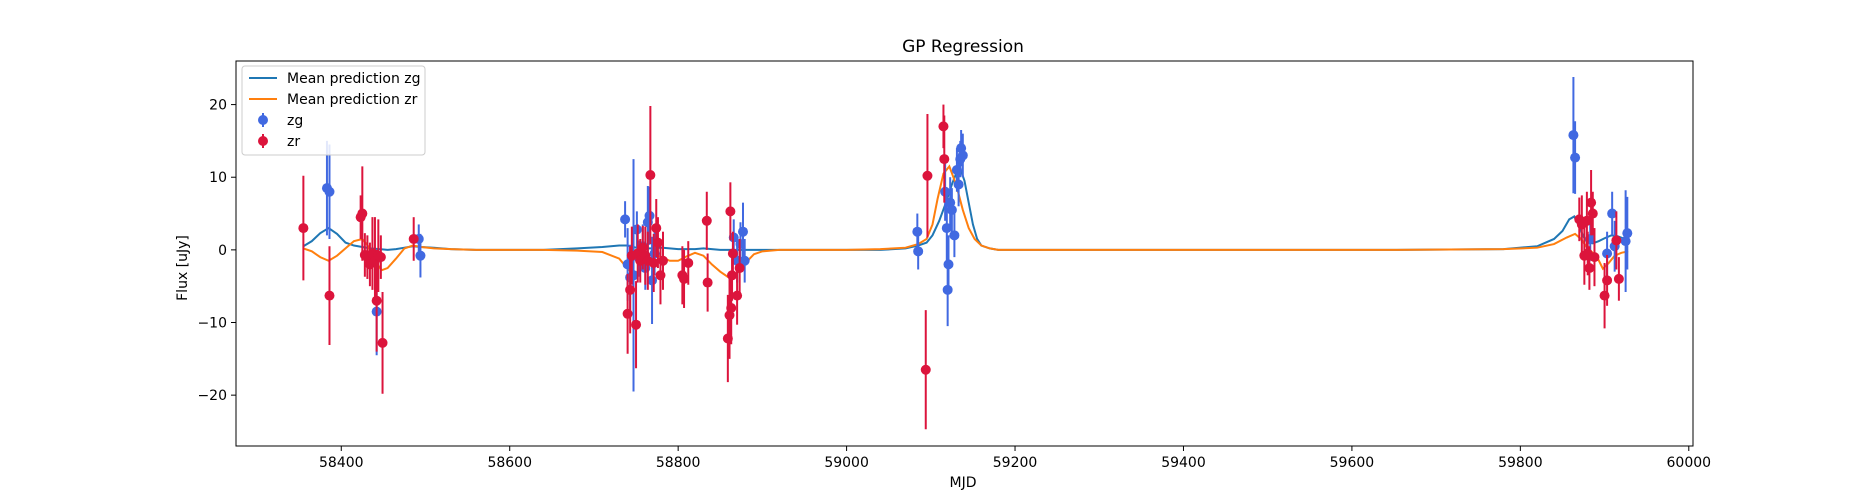  I want to click on legend: Mean prediction zg Mean prediction zr zg zr, so click(333, 110).